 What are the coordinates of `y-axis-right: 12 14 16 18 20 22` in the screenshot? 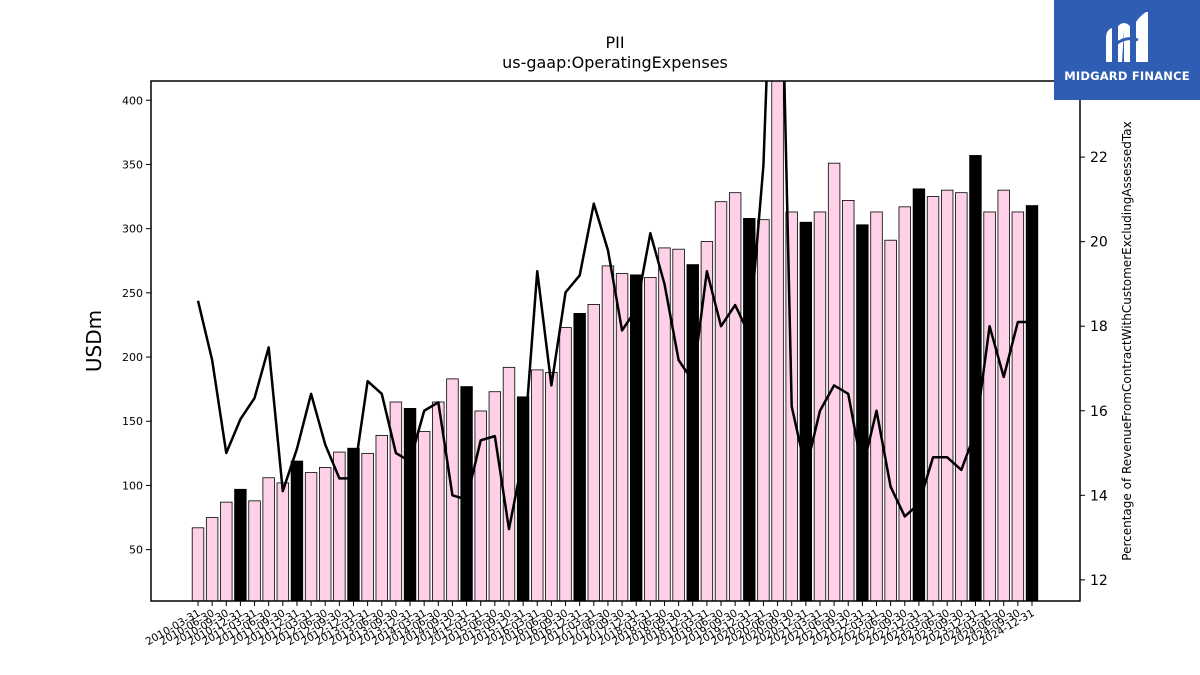 It's located at (1094, 369).